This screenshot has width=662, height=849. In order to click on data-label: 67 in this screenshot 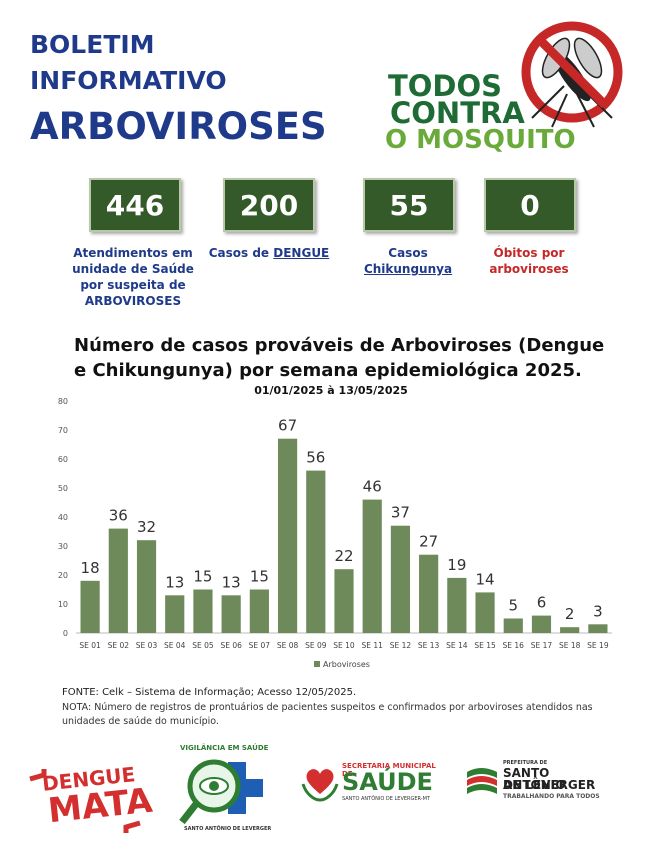, I will do `click(287, 426)`.